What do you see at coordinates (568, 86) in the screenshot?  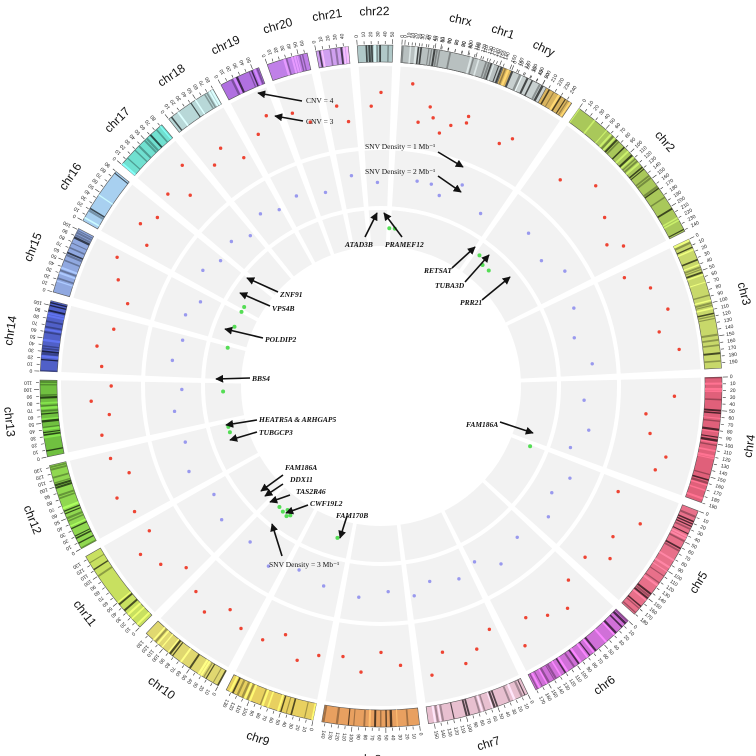 I see `tick-label-chr1-23: 230` at bounding box center [568, 86].